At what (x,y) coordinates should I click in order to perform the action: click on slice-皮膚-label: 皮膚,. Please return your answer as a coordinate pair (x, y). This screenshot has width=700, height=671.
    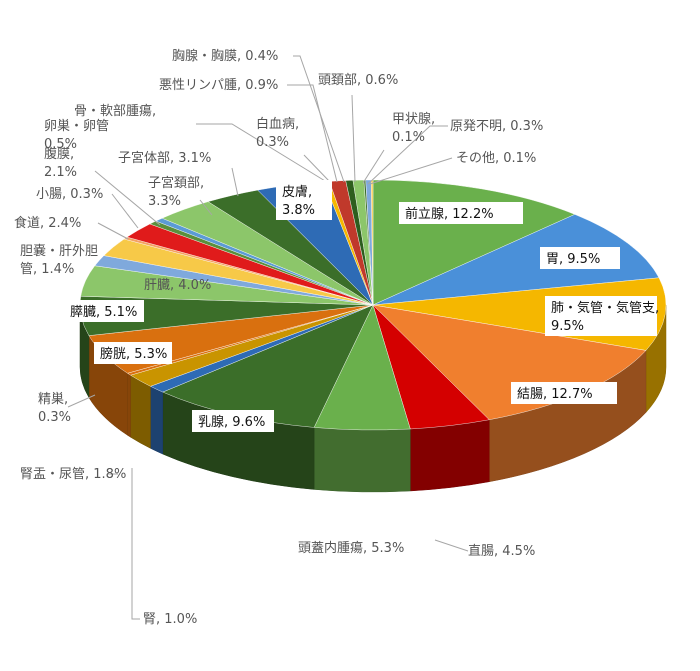
    Looking at the image, I should click on (297, 192).